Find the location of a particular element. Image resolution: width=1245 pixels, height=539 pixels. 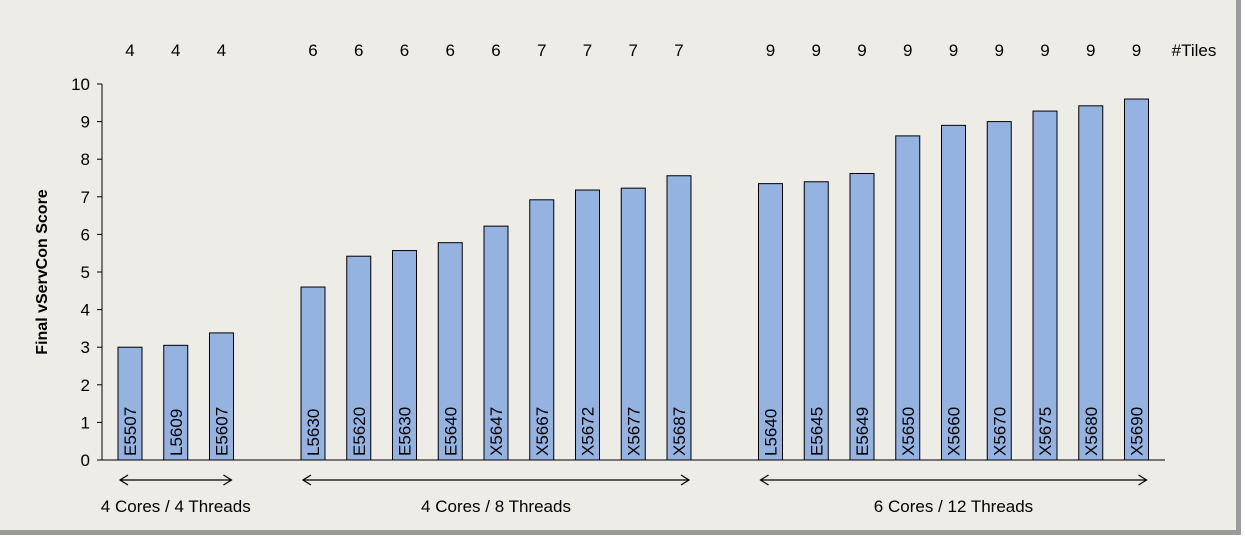

group-label: 4 Cores / 4 Threads is located at coordinates (176, 506).